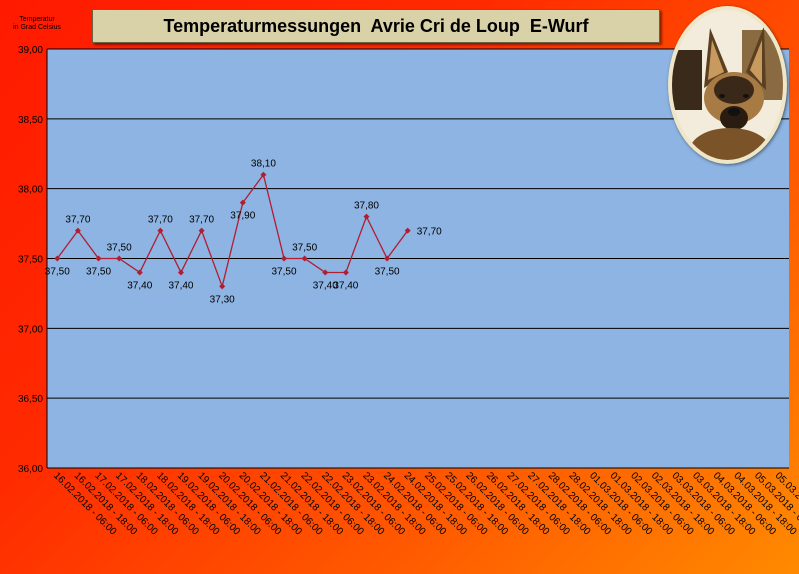  Describe the element at coordinates (30, 50) in the screenshot. I see `y-tick-label: 39,00` at that location.